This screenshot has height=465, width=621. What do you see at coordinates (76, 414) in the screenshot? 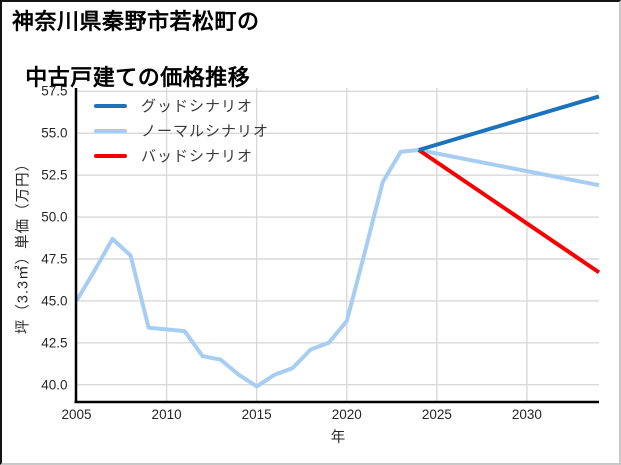
I see `x-tick-label: 2005` at bounding box center [76, 414].